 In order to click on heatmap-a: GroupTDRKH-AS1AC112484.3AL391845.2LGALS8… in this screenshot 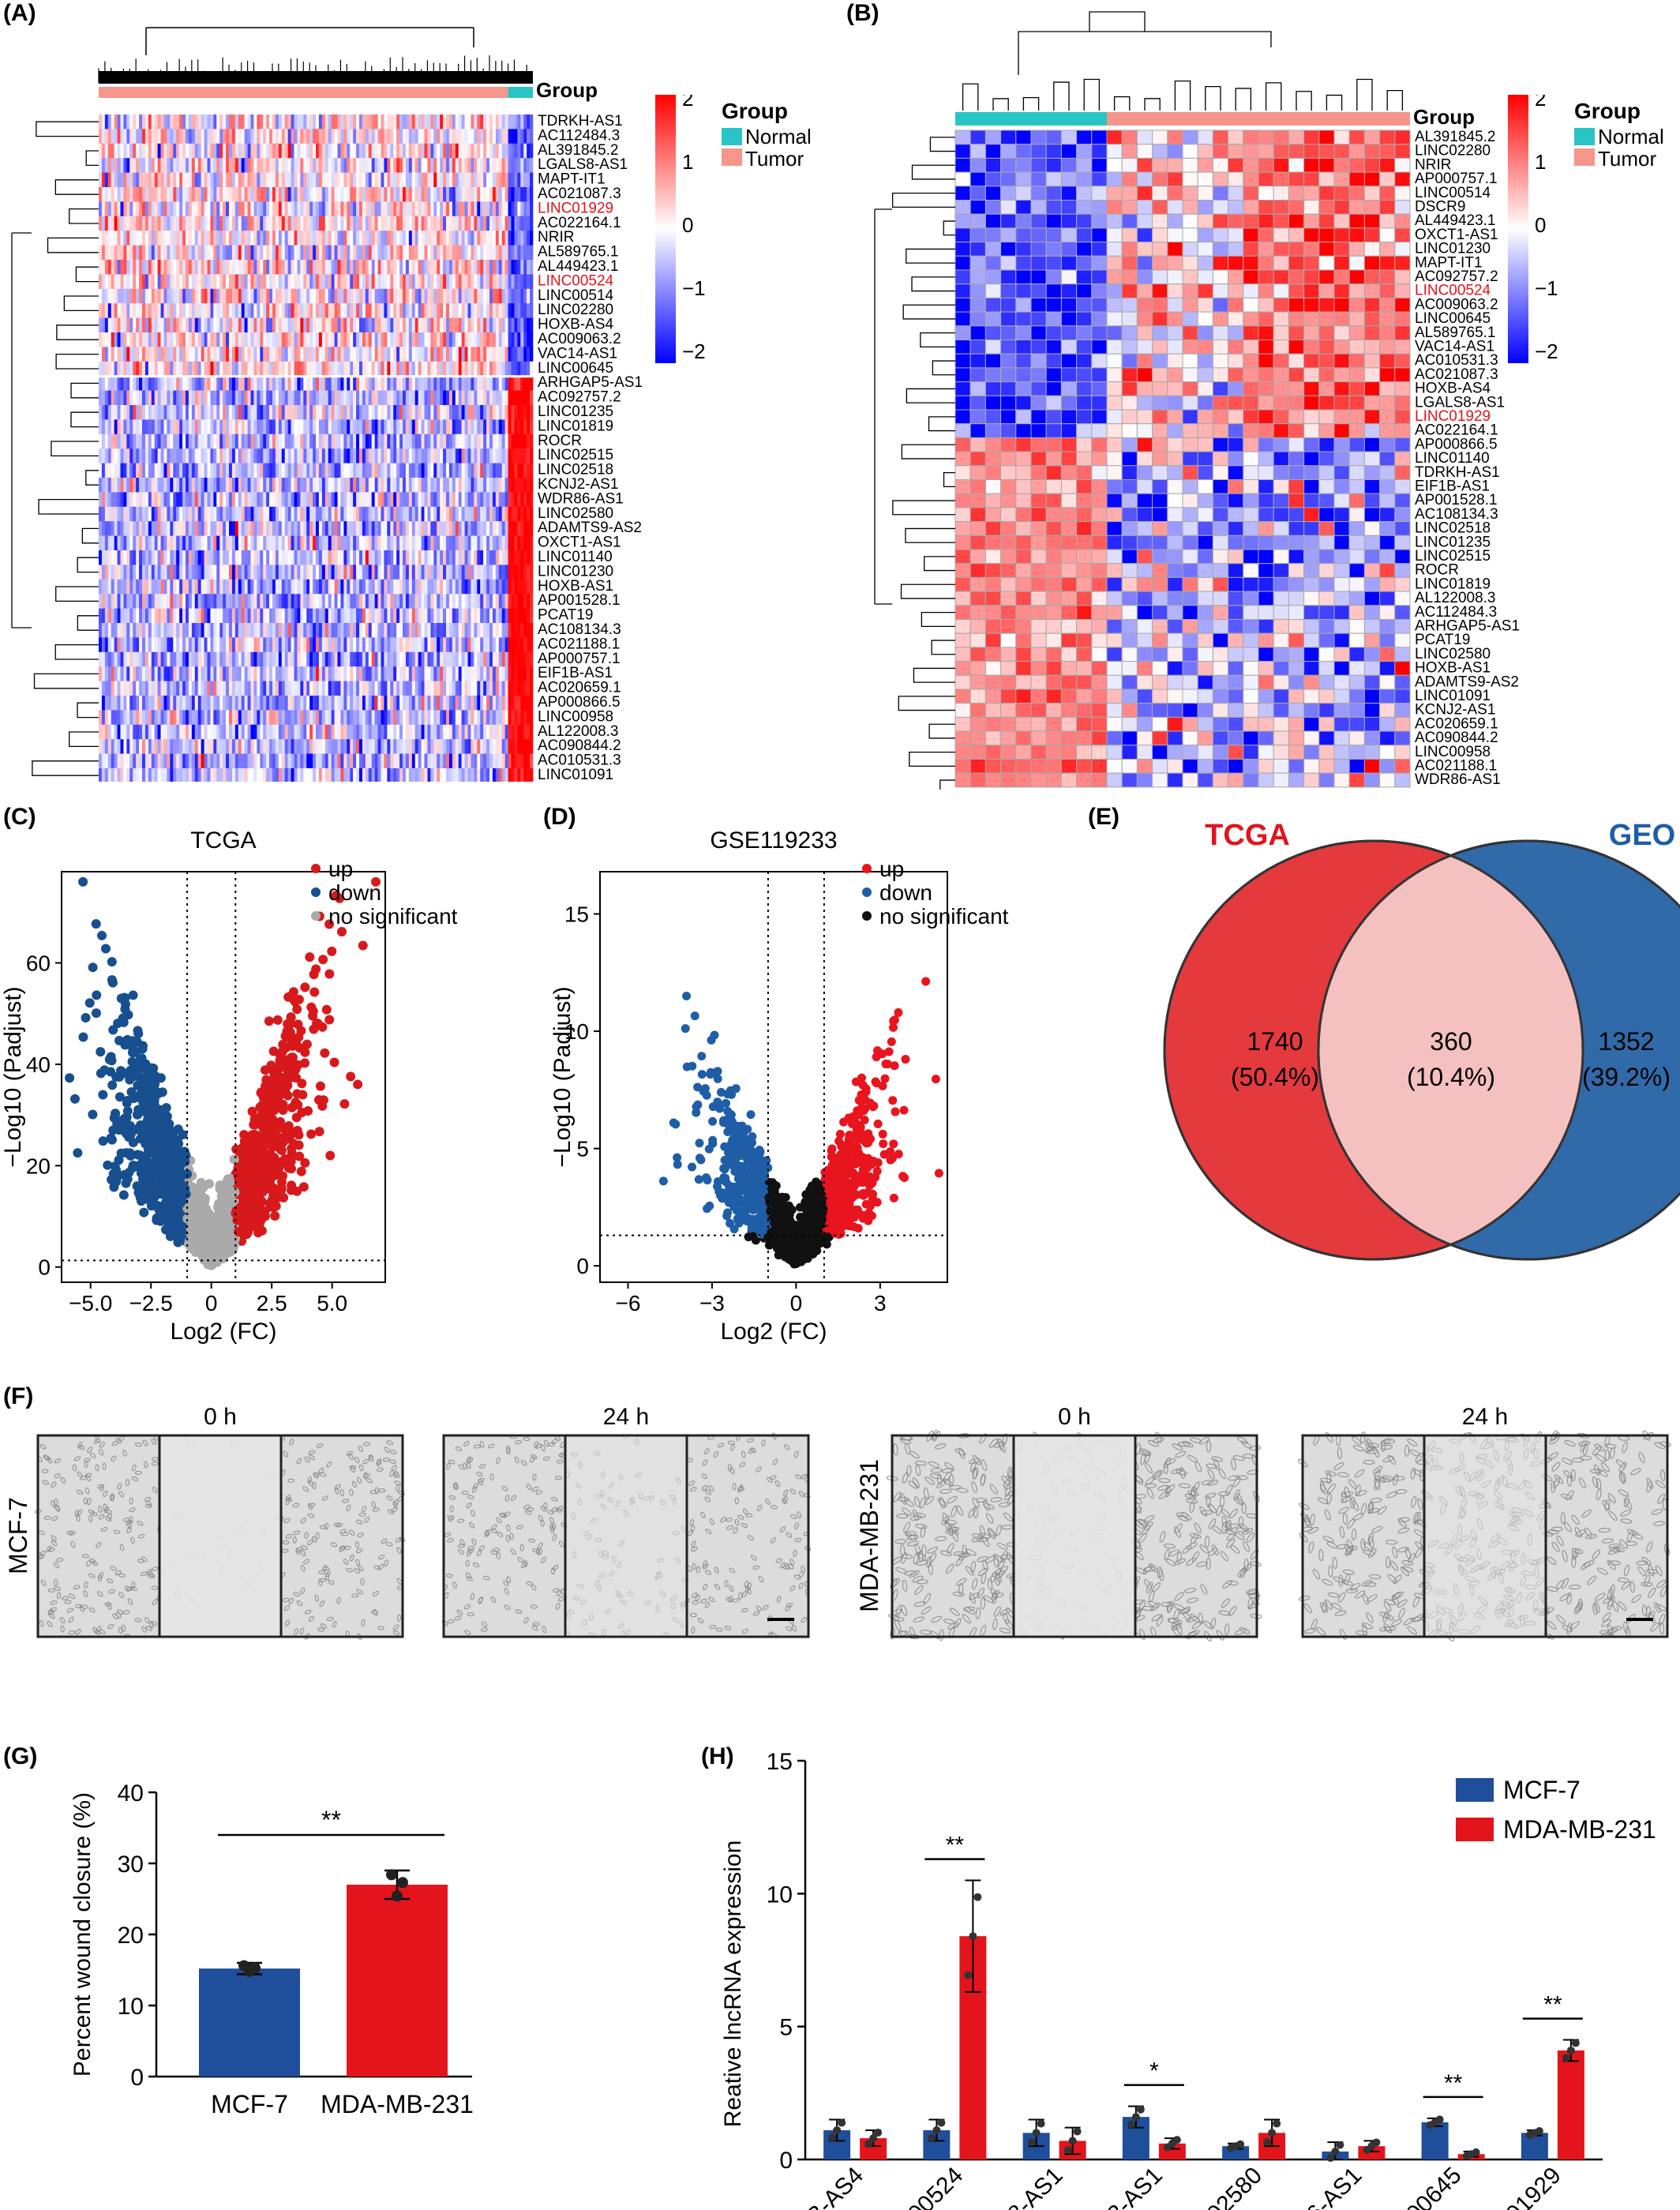, I will do `click(327, 405)`.